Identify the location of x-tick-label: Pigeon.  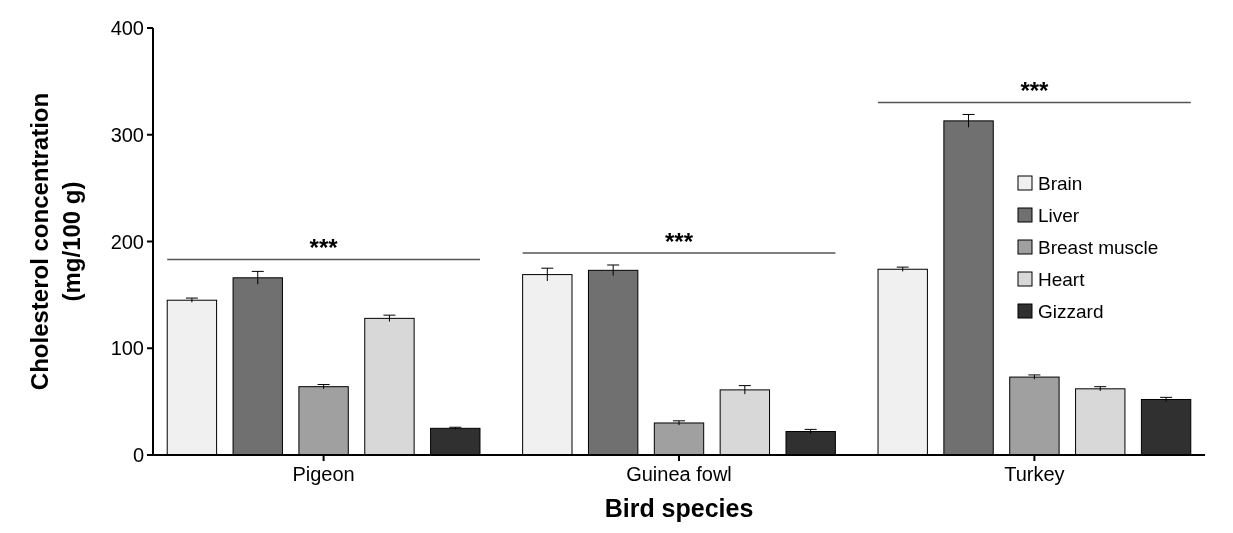
(323, 474).